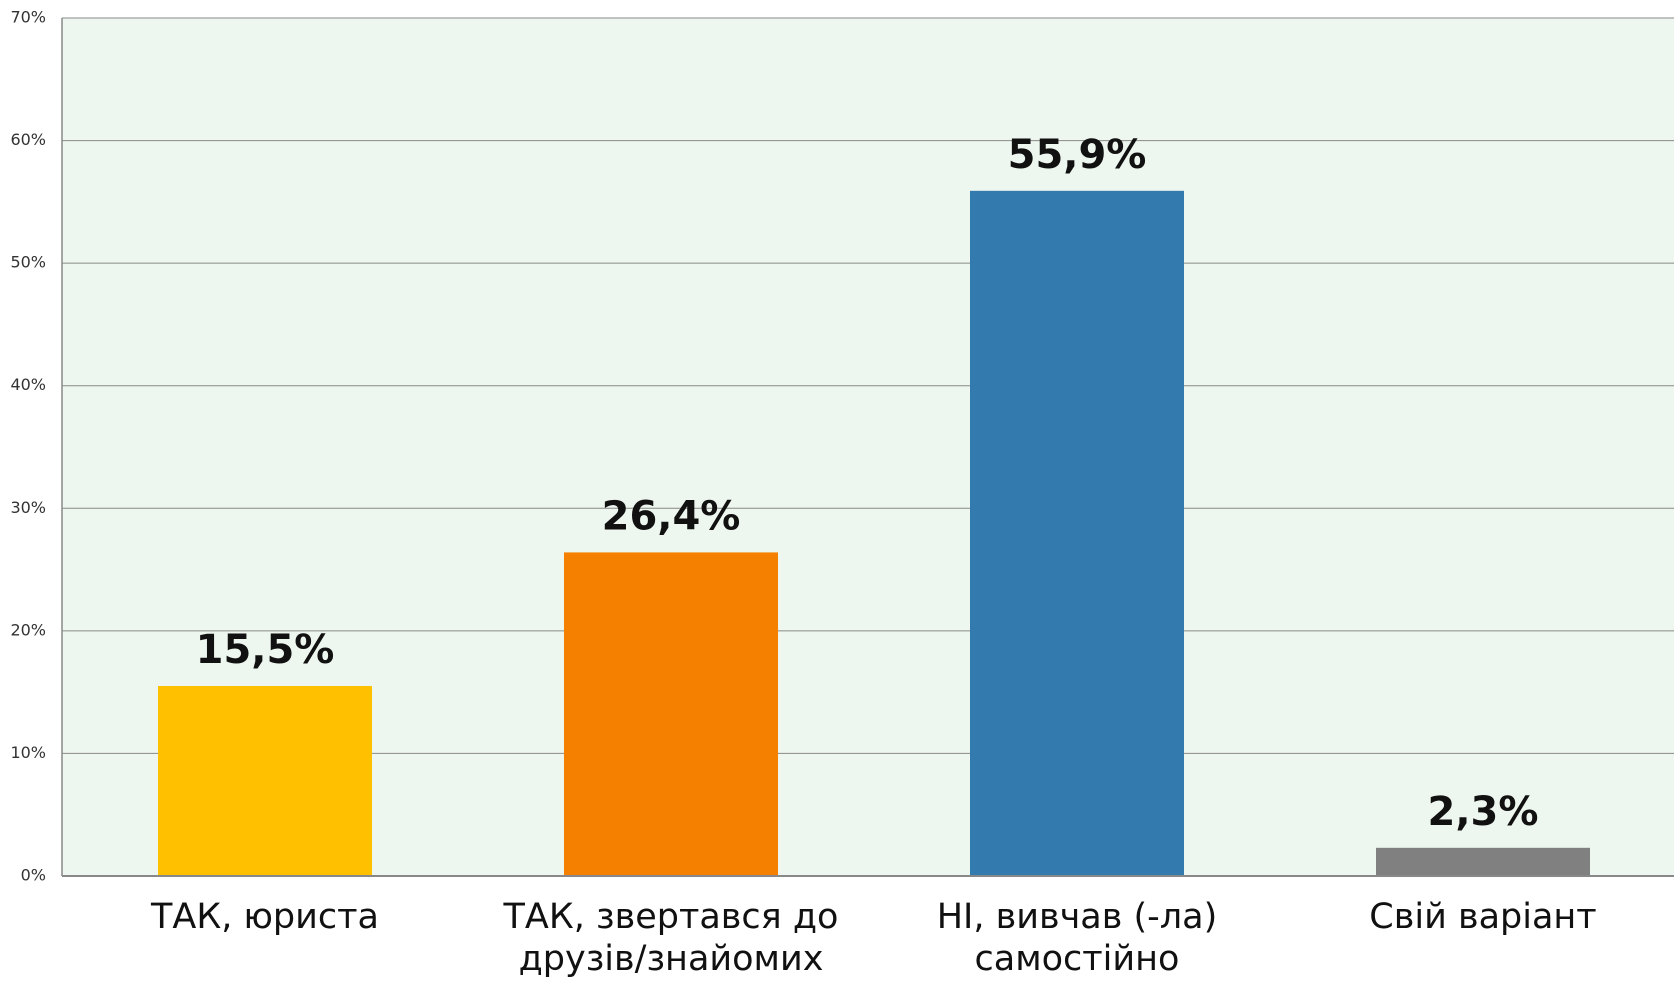 This screenshot has height=990, width=1674. What do you see at coordinates (28, 752) in the screenshot?
I see `y-tick-label: 10%` at bounding box center [28, 752].